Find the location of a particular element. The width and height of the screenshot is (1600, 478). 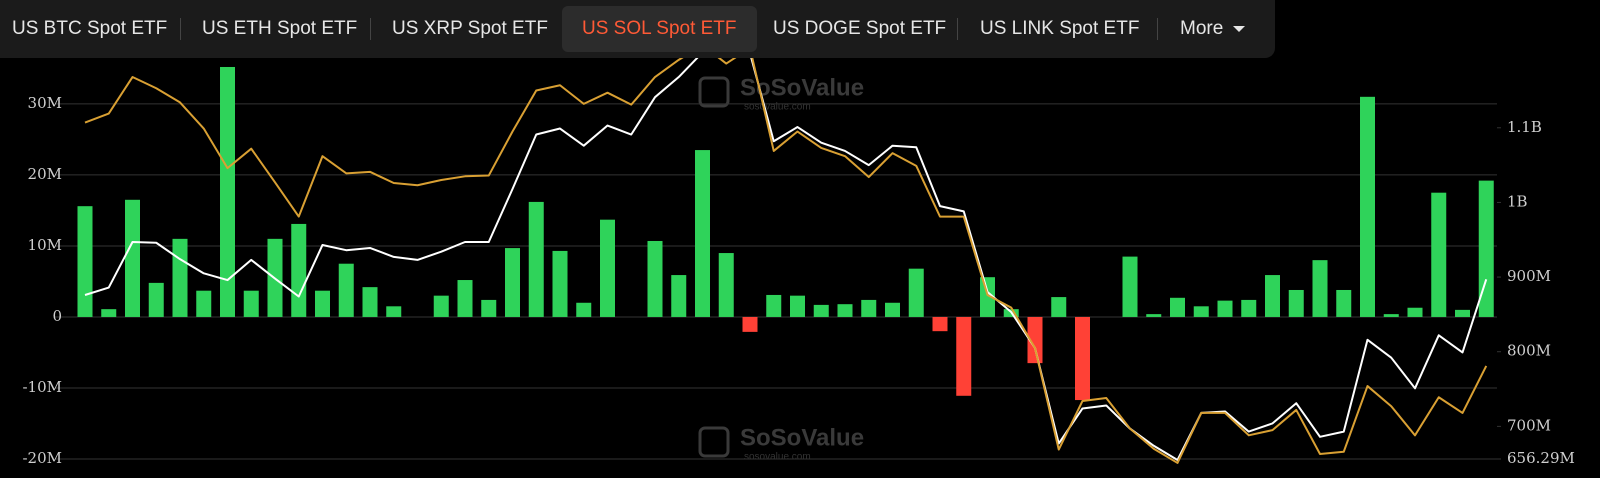

tab-label: US SOL Spot ETF is located at coordinates (659, 28).